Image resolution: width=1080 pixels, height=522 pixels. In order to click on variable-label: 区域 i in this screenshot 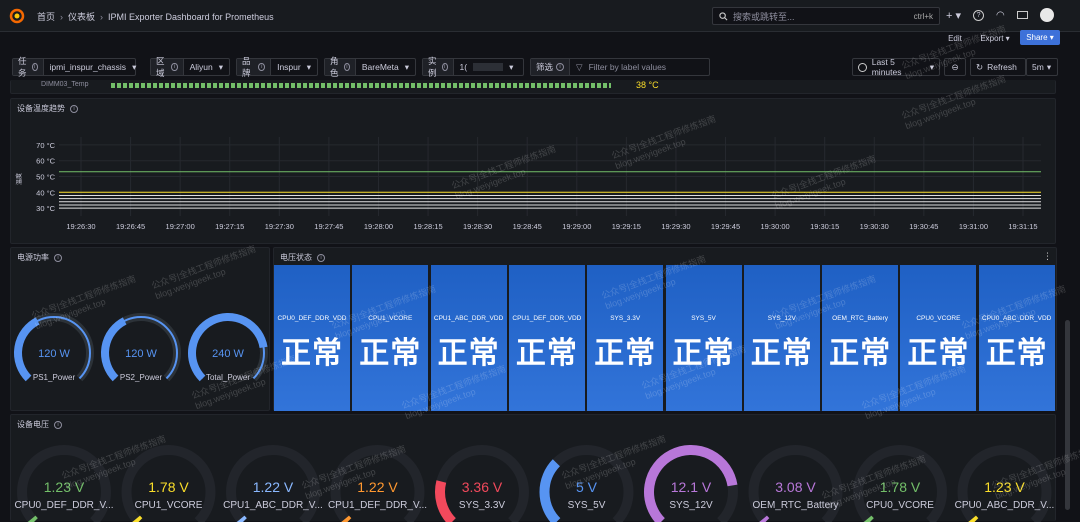, I will do `click(167, 67)`.